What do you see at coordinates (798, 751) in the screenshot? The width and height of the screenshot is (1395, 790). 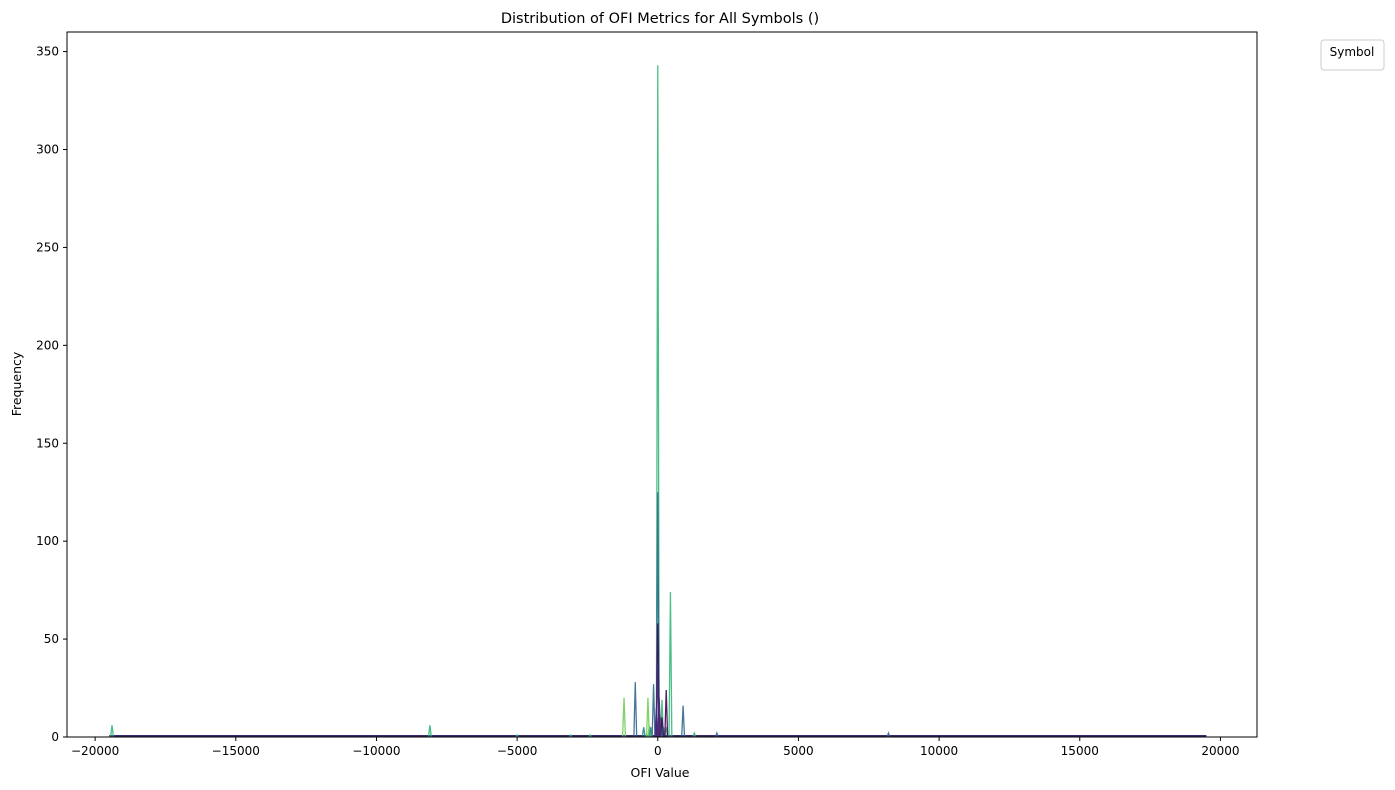 I see `x-tick-label: 5000` at bounding box center [798, 751].